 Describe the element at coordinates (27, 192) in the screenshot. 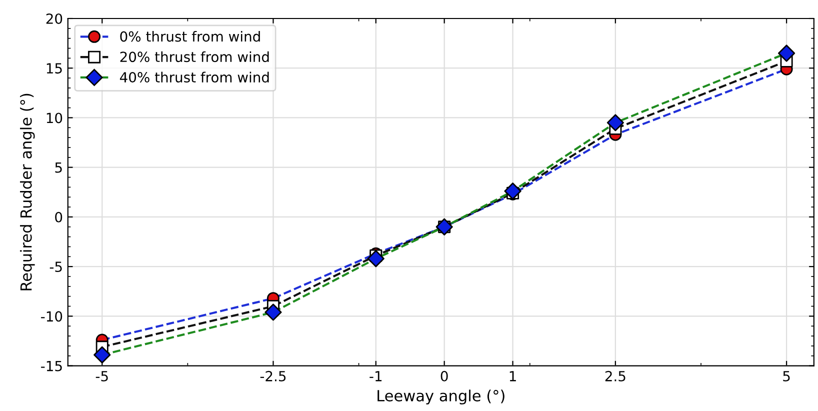

I see `y-axis-title: Required Rudder angle (°)` at that location.